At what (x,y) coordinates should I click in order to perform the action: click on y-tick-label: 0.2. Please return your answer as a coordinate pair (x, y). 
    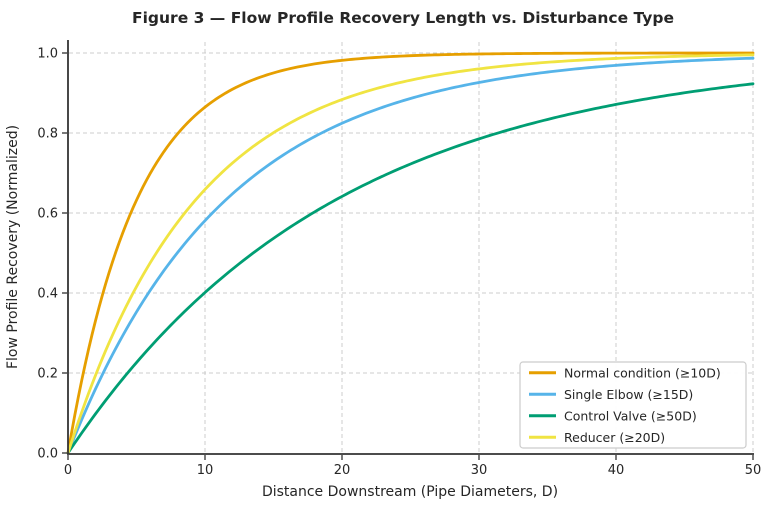
    Looking at the image, I should click on (47, 374).